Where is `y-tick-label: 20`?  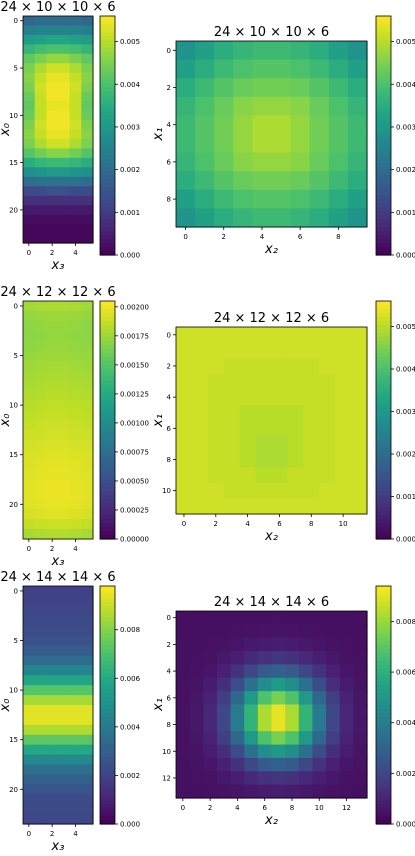 y-tick-label: 20 is located at coordinates (13, 505).